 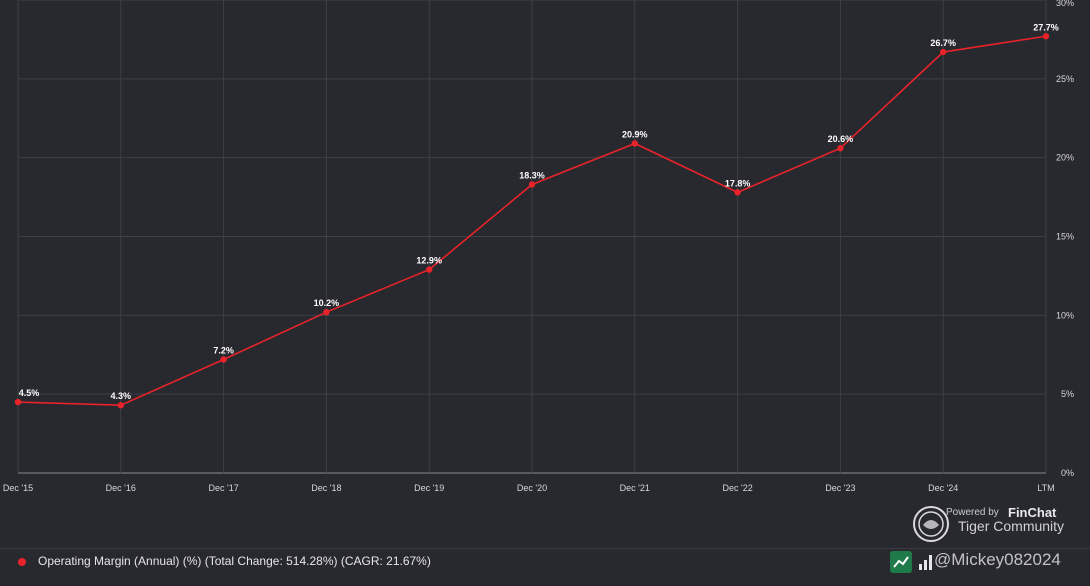 I want to click on x-tick-label: Dec '15, so click(x=18, y=488).